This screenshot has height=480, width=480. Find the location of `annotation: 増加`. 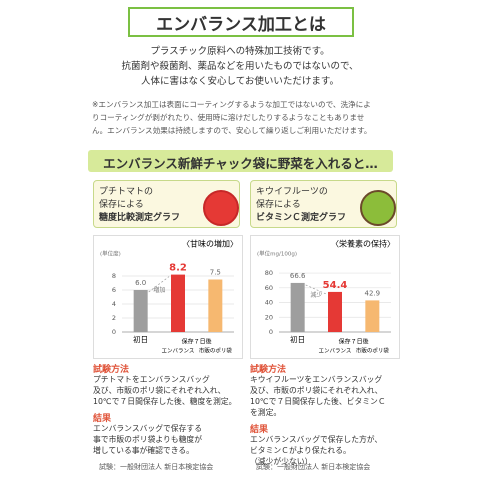

annotation: 増加 is located at coordinates (159, 290).